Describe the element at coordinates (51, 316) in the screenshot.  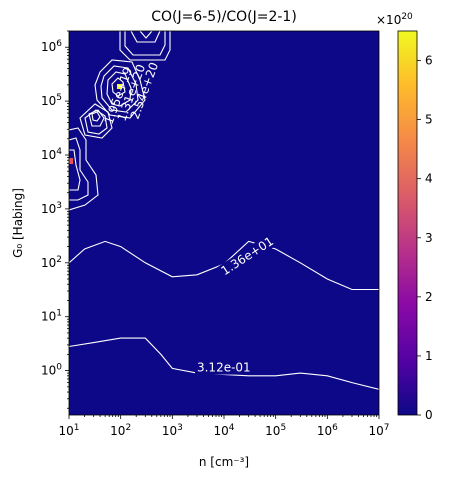
I see `y-tick-label-1: 10¹` at that location.